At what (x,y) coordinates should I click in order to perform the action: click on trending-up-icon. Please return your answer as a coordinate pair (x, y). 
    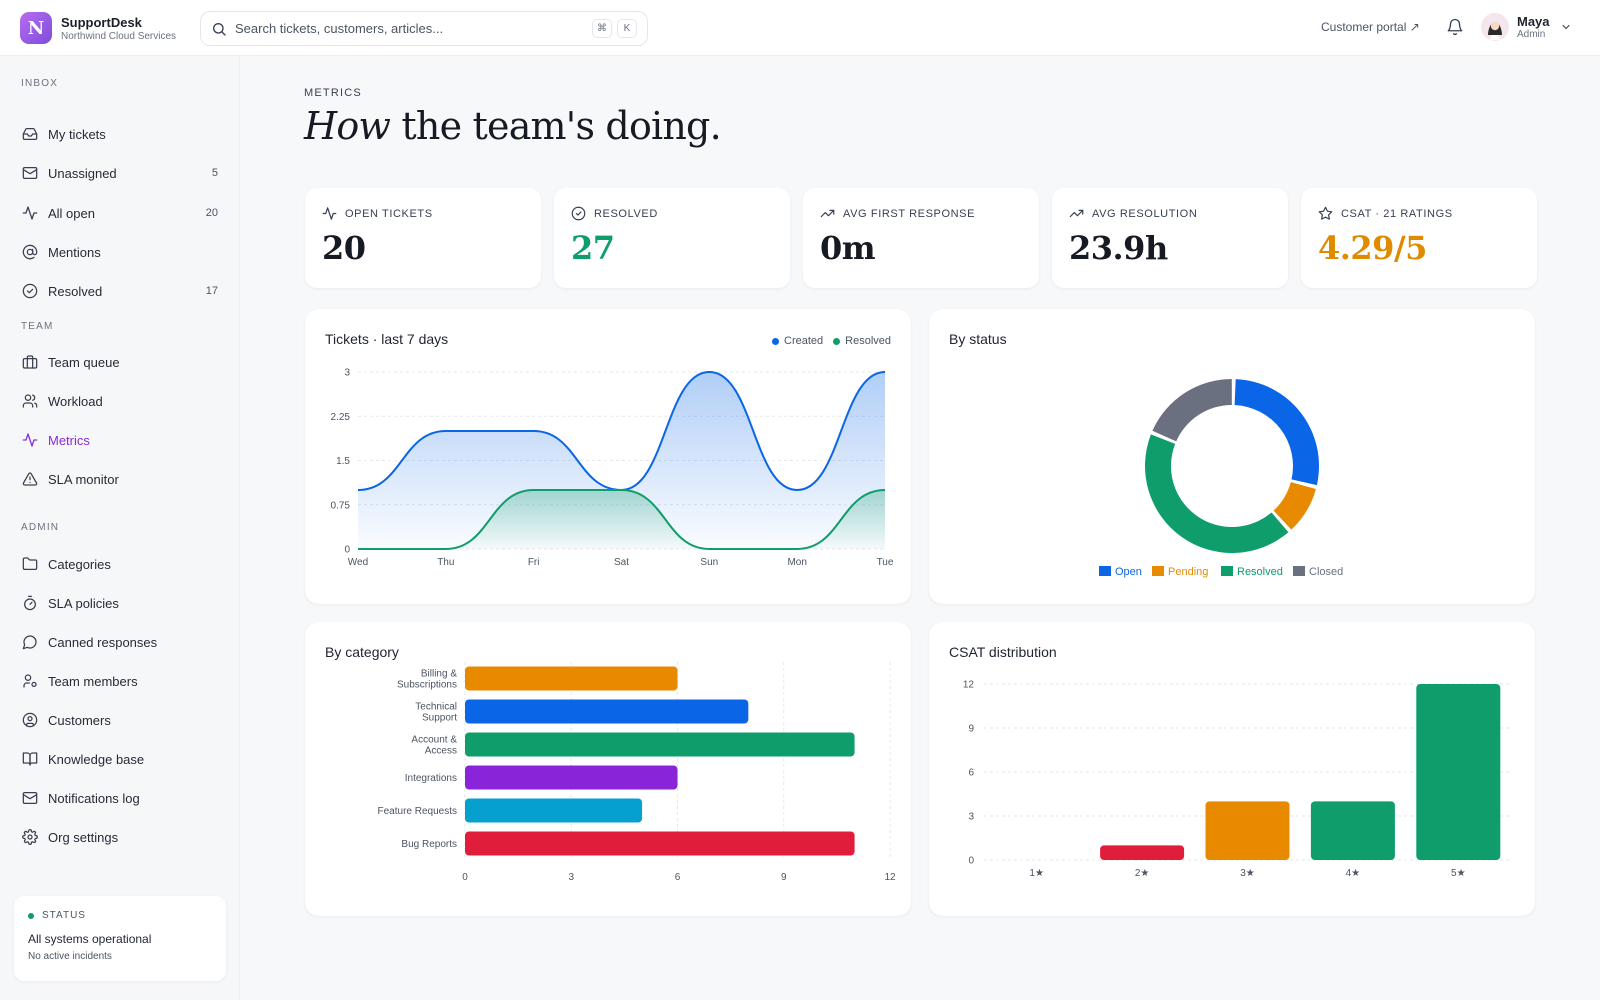
    Looking at the image, I should click on (1076, 213).